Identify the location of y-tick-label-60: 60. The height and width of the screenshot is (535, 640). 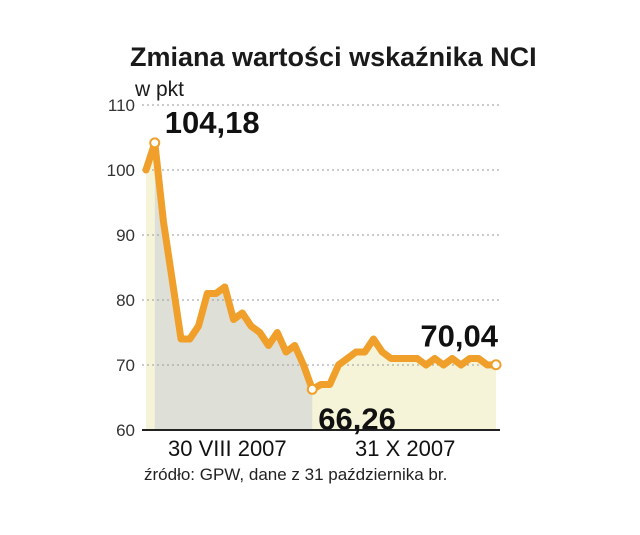
(125, 430).